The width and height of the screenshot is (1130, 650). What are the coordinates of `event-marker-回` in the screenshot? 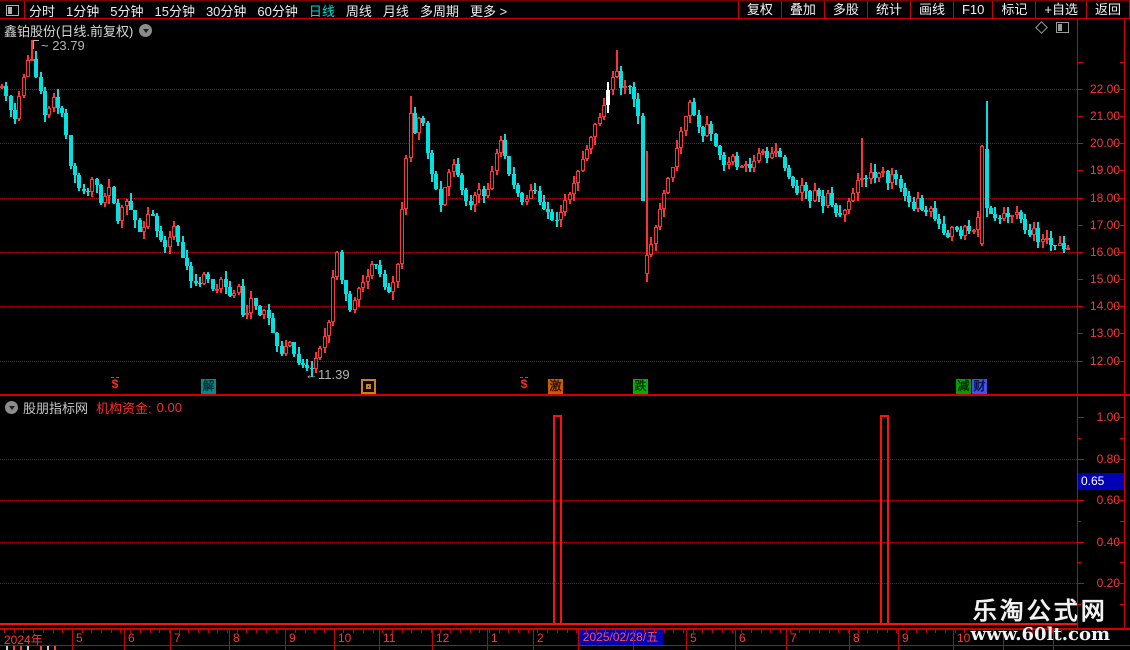 It's located at (368, 386).